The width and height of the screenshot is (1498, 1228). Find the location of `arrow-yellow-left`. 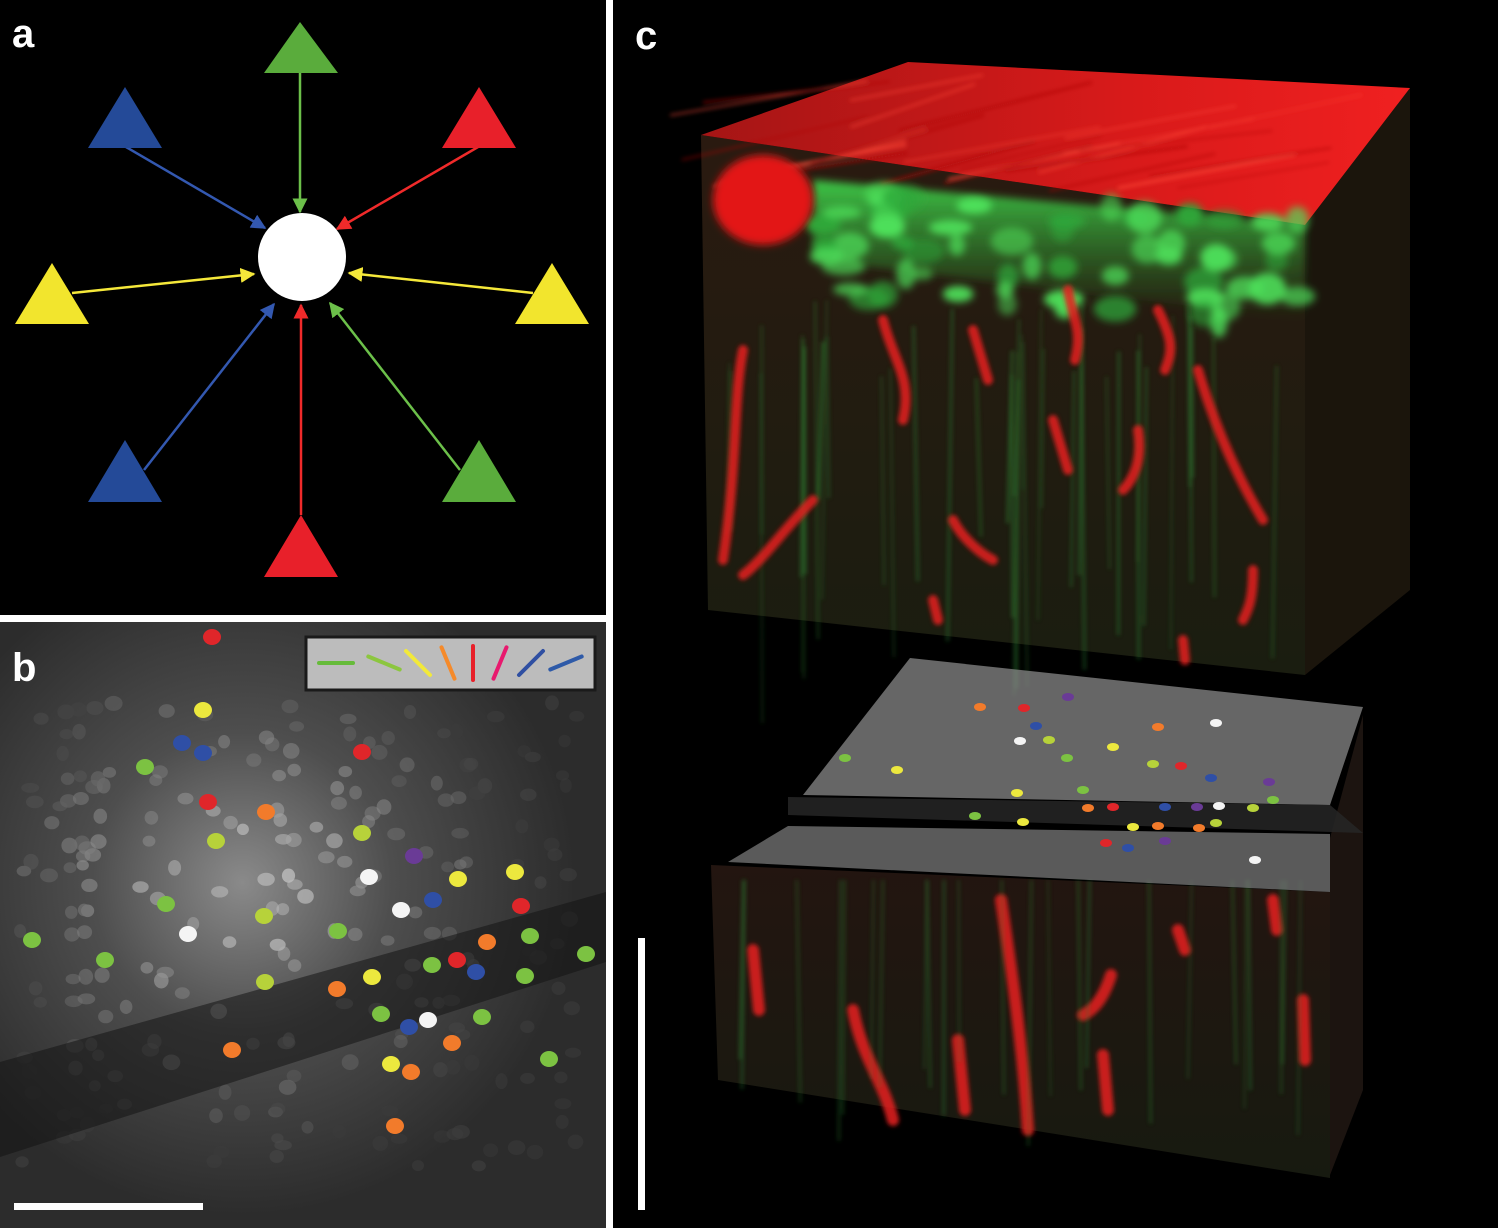

arrow-yellow-left is located at coordinates (163, 281).